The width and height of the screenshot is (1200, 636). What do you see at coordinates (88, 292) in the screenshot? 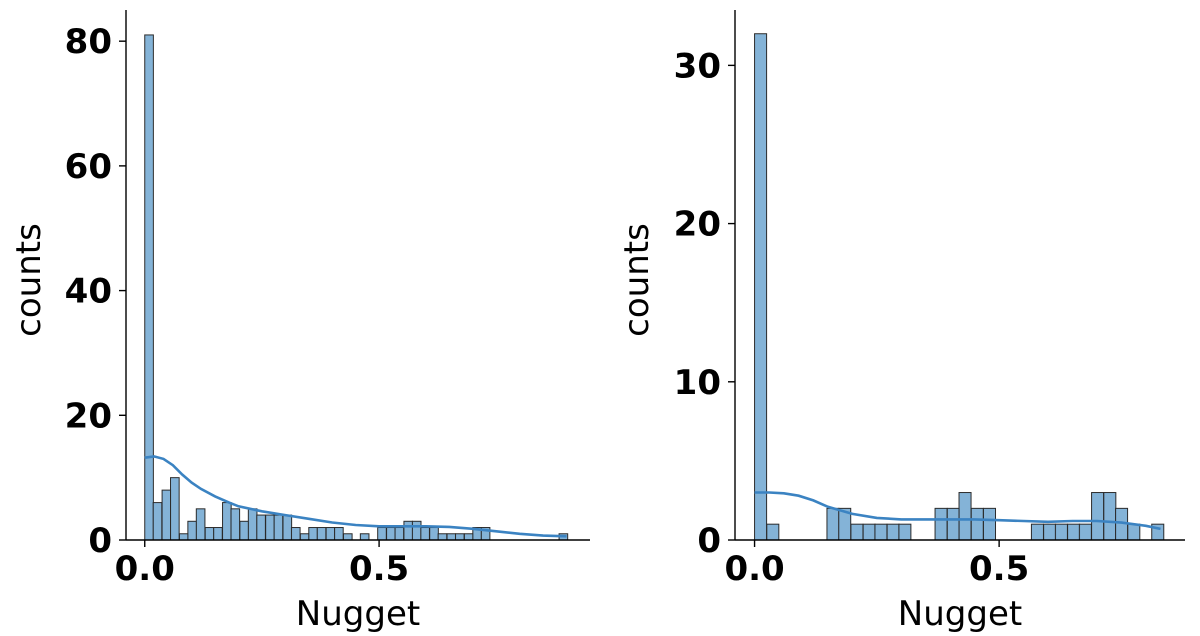
I see `y-tick-label: 40` at bounding box center [88, 292].